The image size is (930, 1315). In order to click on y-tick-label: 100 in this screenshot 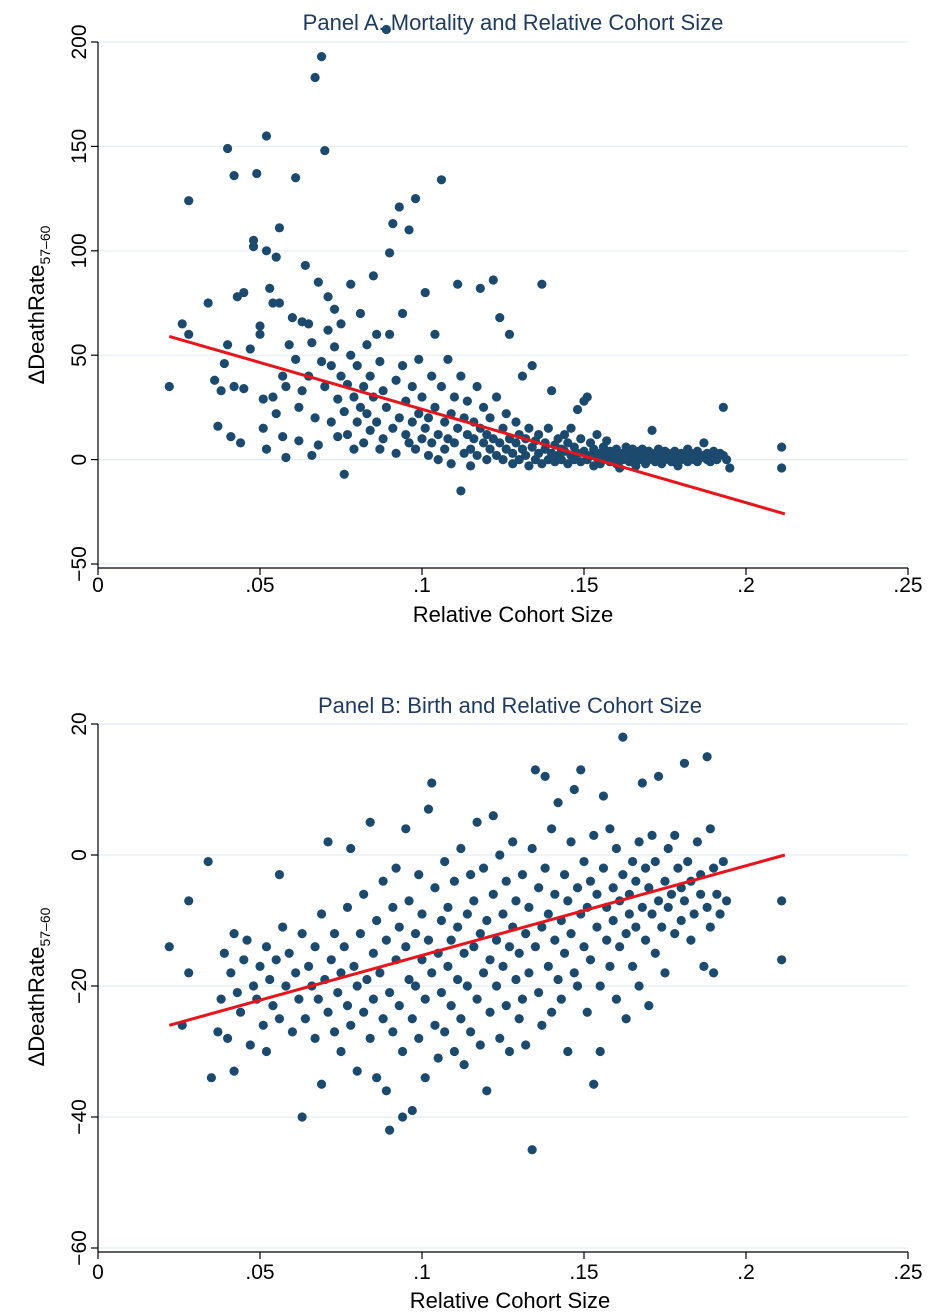, I will do `click(79, 250)`.